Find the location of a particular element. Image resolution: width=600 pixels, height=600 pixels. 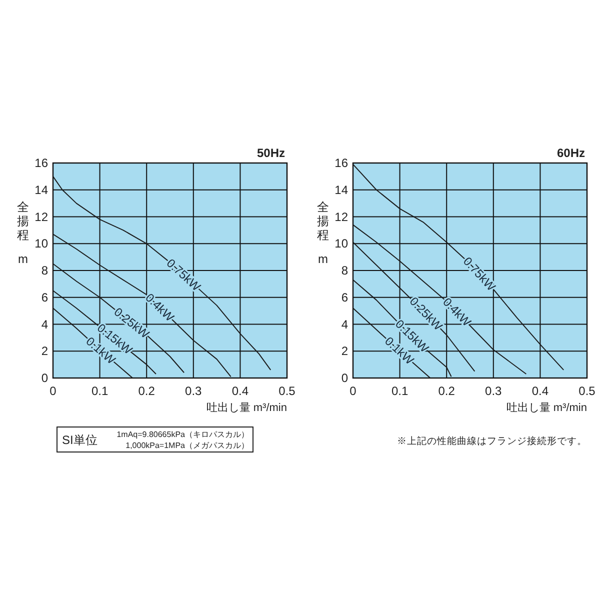

text: SI単位 is located at coordinates (80, 440).